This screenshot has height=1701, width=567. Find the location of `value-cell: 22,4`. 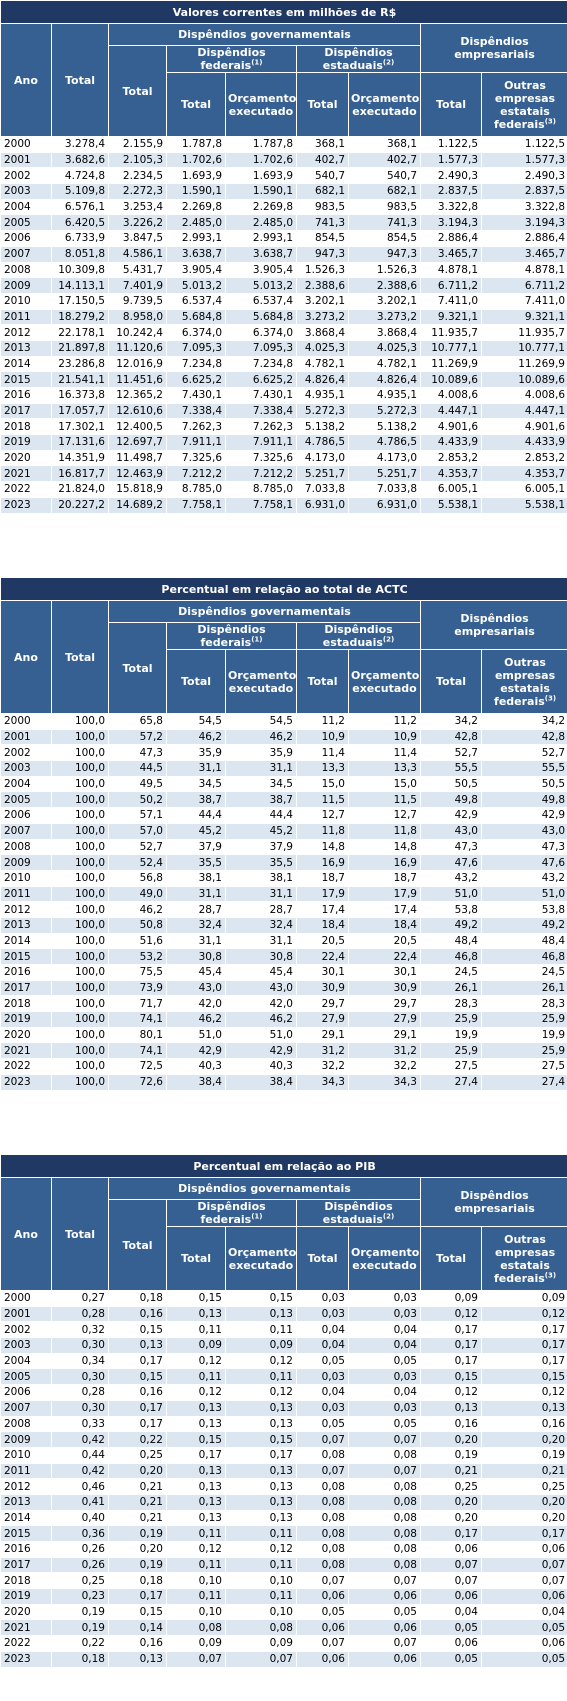

value-cell: 22,4 is located at coordinates (384, 956).